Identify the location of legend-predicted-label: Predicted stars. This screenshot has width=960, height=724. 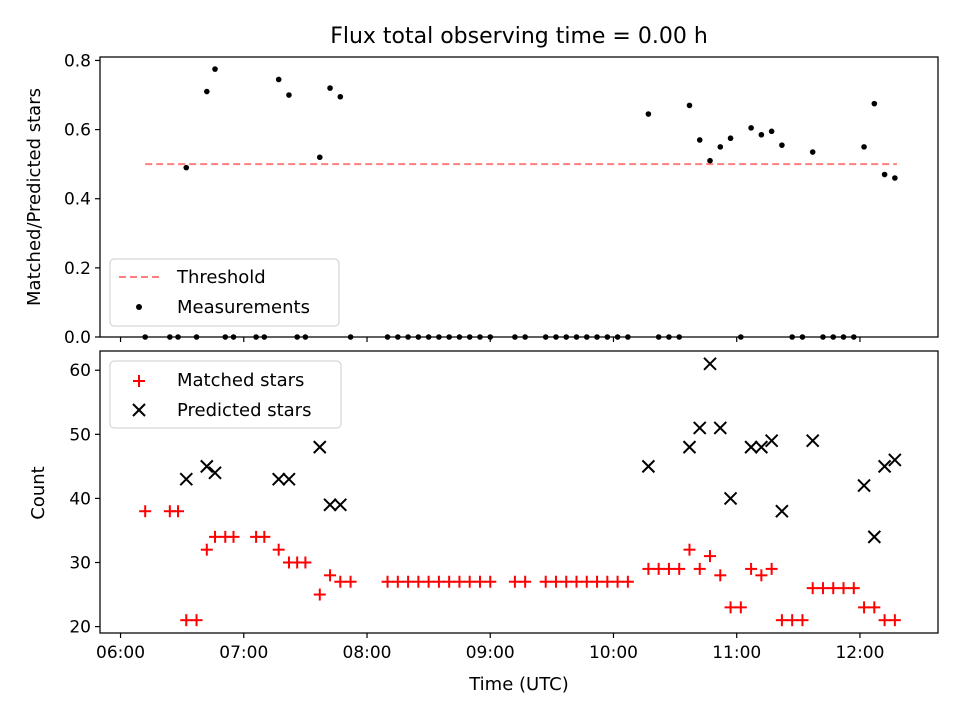
(244, 410).